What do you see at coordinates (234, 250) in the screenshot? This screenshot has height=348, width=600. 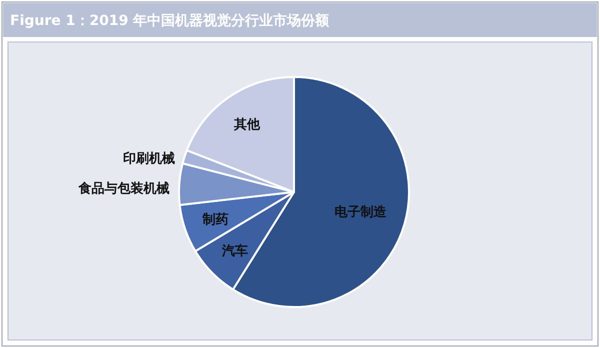 I see `slice-label: 汽车` at bounding box center [234, 250].